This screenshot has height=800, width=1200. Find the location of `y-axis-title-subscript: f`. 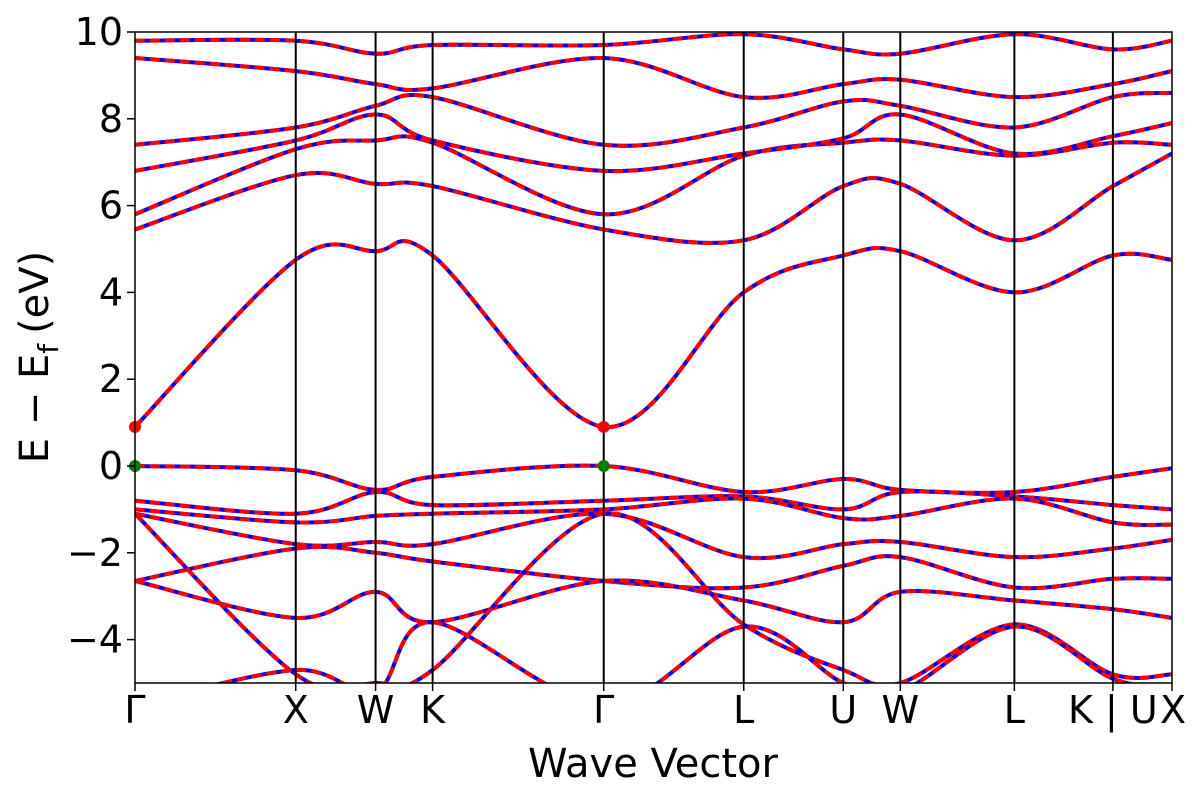

y-axis-title-subscript: f is located at coordinates (48, 348).